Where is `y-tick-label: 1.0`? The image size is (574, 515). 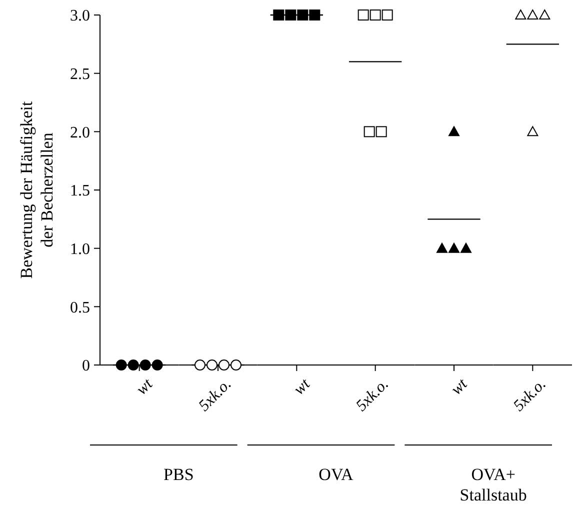 y-tick-label: 1.0 is located at coordinates (80, 249).